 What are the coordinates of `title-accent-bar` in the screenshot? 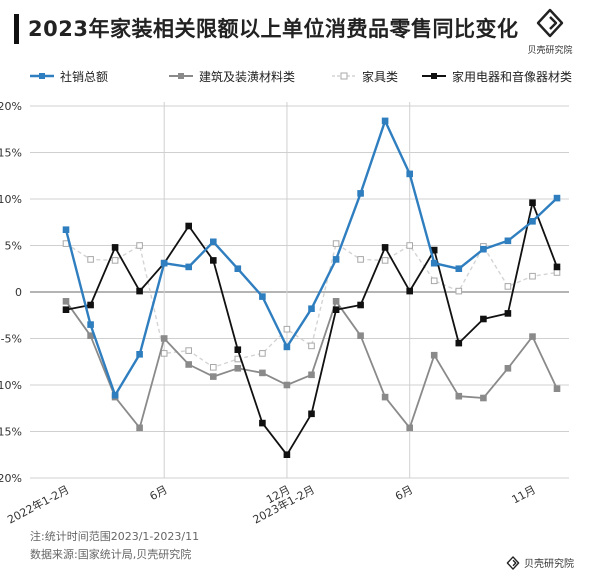 It's located at (16, 29).